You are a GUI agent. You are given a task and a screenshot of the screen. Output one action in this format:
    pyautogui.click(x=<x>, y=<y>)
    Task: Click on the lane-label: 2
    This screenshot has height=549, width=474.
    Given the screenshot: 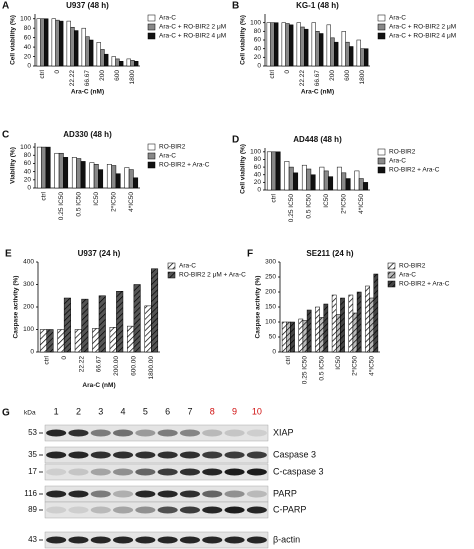 What is the action you would take?
    pyautogui.click(x=78, y=411)
    